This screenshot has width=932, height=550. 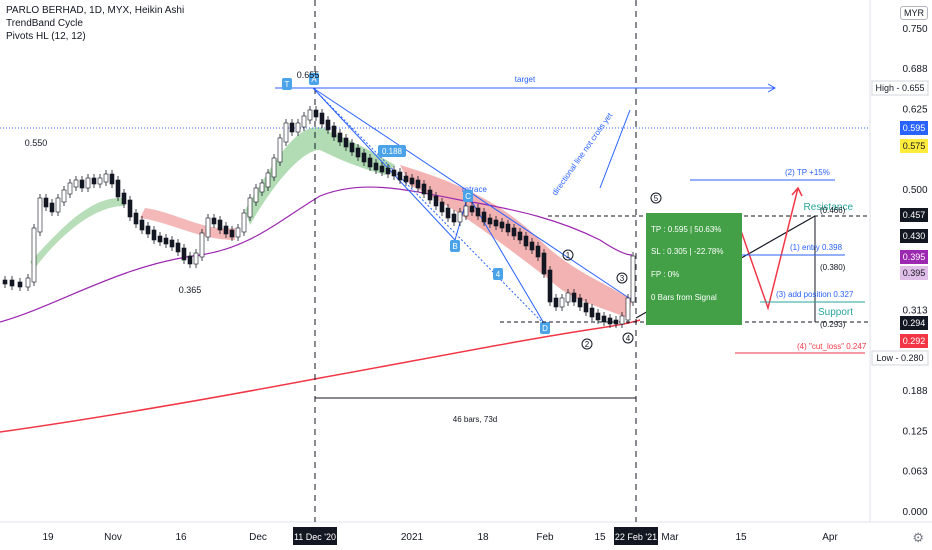 I want to click on entry-label: (1) entry 0.398, so click(x=816, y=247).